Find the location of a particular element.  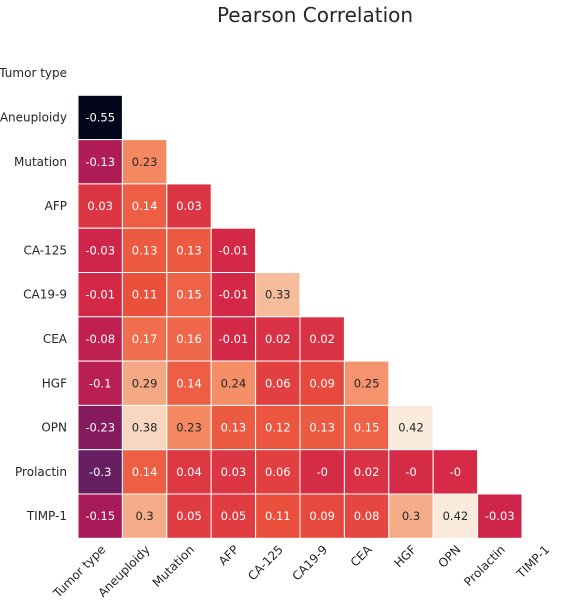

cell-value-label: 0.05 is located at coordinates (189, 516).